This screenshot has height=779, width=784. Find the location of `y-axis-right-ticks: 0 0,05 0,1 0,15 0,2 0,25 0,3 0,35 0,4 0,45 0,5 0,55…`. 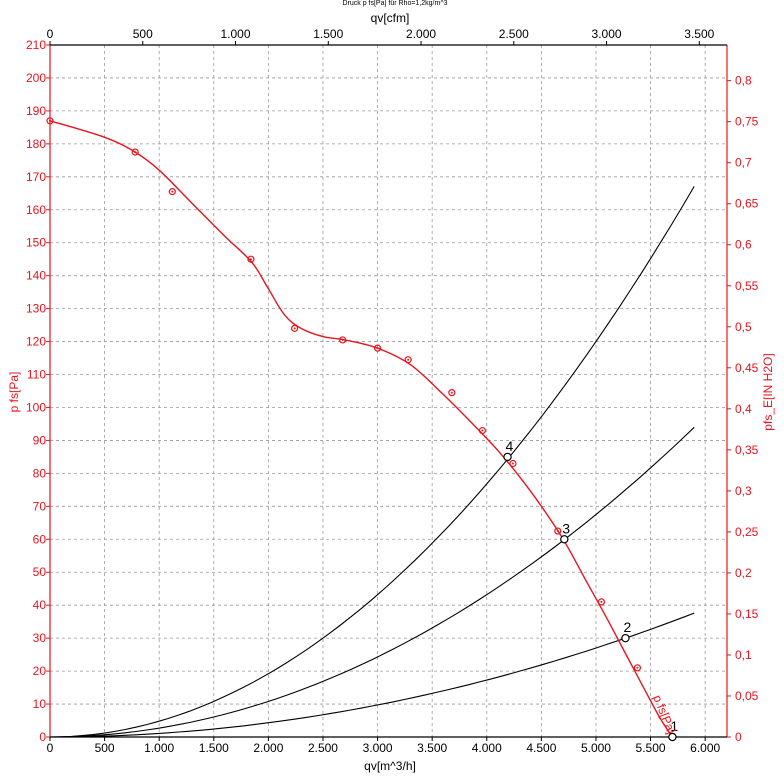

y-axis-right-ticks: 0 0,05 0,1 0,15 0,2 0,25 0,3 0,35 0,4 0,45 0,5 0,55… is located at coordinates (743, 409).